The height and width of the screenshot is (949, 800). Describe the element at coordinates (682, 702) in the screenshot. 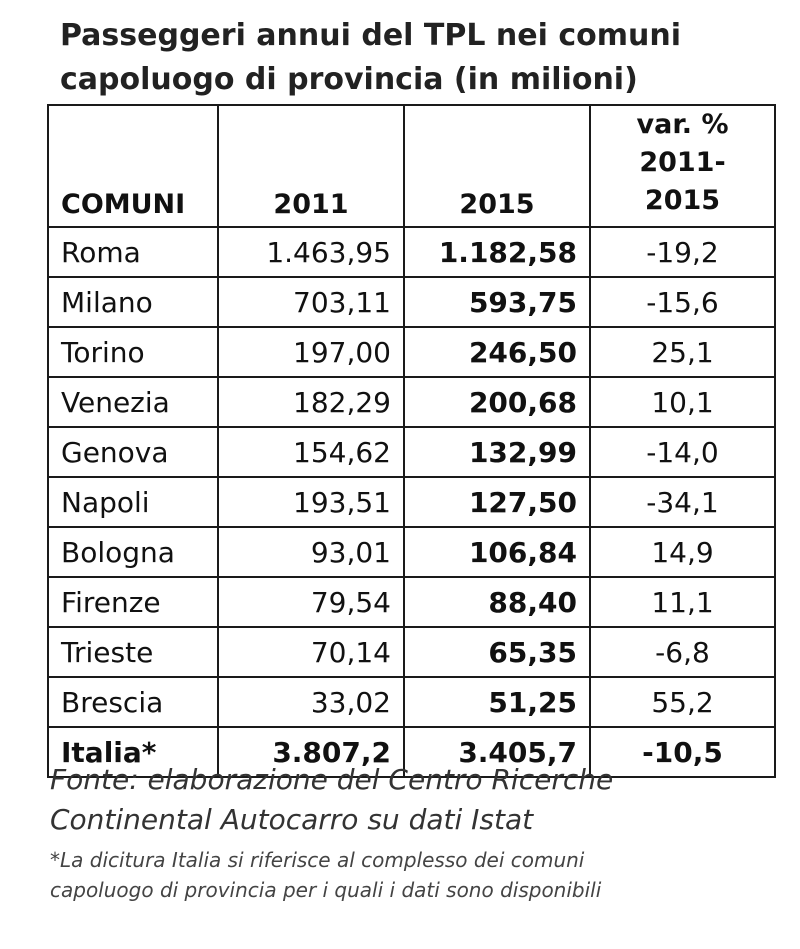

I see `cell-var: 55,2` at that location.